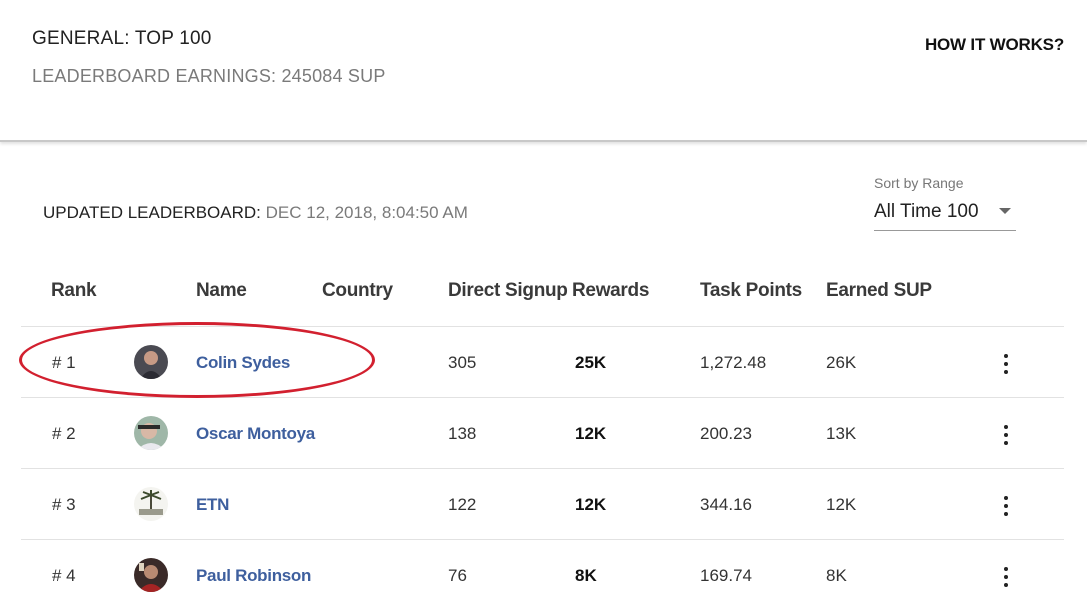 The width and height of the screenshot is (1087, 611). What do you see at coordinates (542, 362) in the screenshot?
I see `table-row: # 1 Colin Sydes 305 25K 1,272.48 26K` at bounding box center [542, 362].